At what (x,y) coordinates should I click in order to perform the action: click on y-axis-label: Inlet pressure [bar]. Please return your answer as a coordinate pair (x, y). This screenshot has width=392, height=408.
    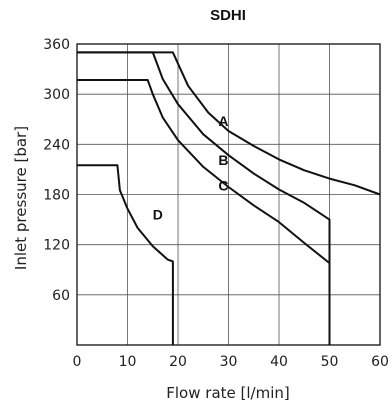
    Looking at the image, I should click on (21, 198).